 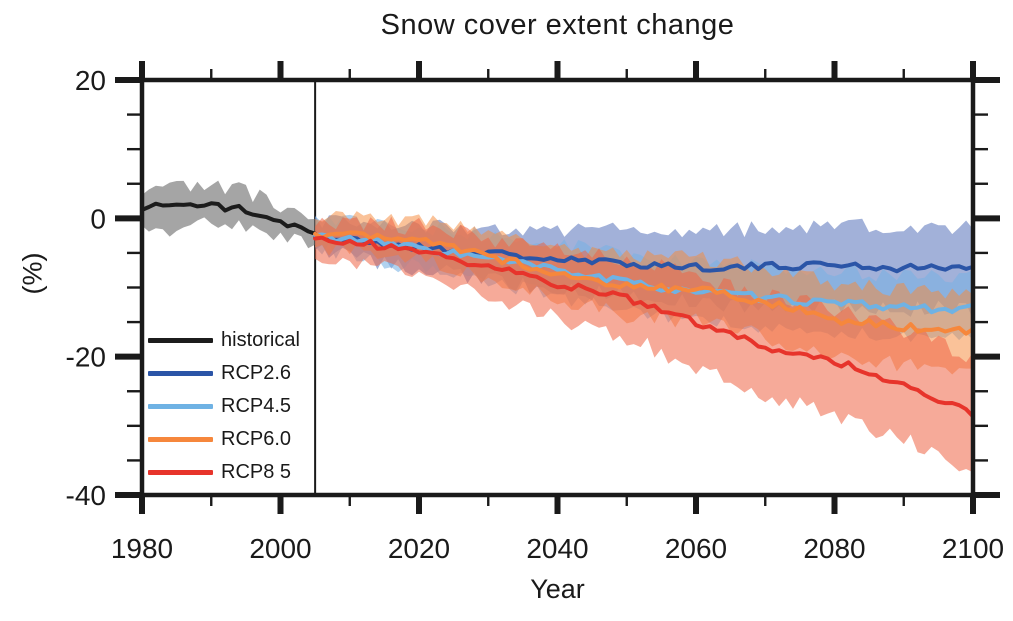 What do you see at coordinates (256, 373) in the screenshot?
I see `legend-label-rcp26: RCP2.6` at bounding box center [256, 373].